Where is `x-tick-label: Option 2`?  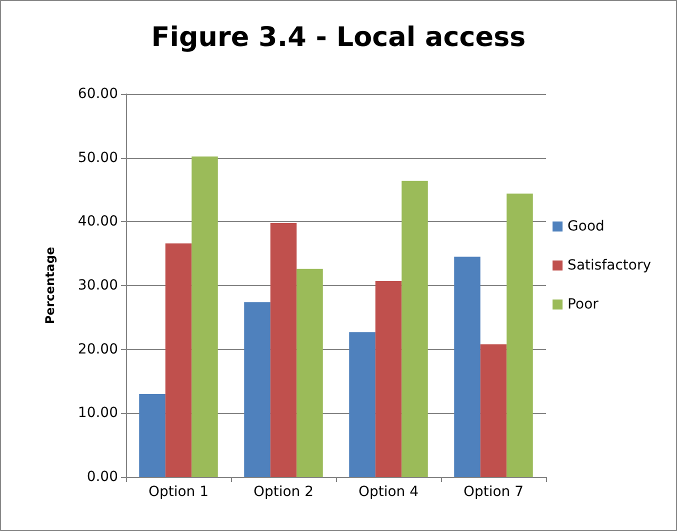
x-tick-label: Option 2 is located at coordinates (283, 492).